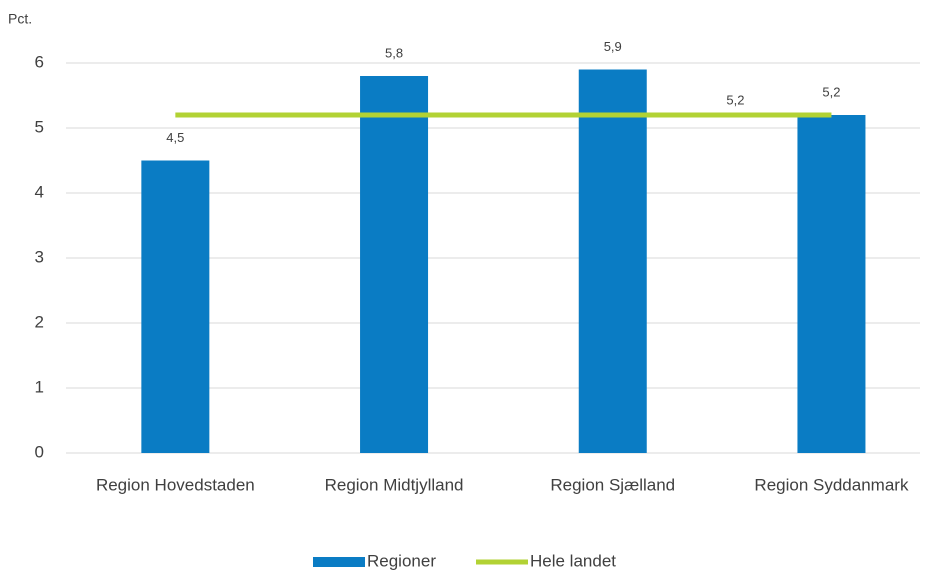  Describe the element at coordinates (175, 484) in the screenshot. I see `x-tick-label: Region Hovedstaden` at that location.